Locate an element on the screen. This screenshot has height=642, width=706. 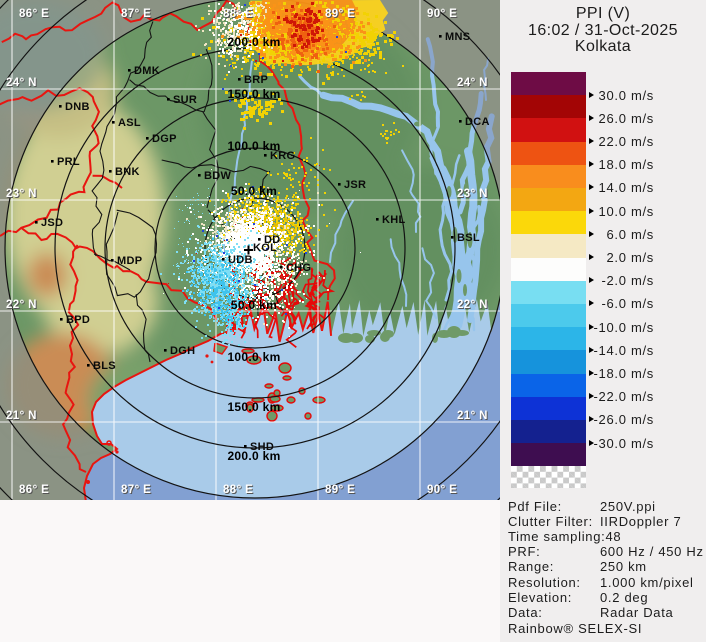
svg-text: MNS is located at coordinates (457, 37).